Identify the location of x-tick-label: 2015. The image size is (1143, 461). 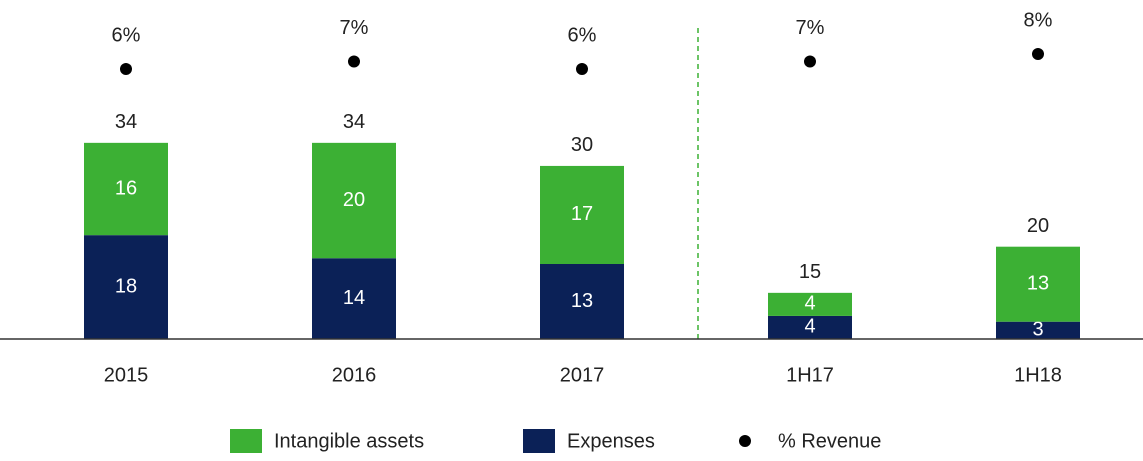
(126, 375).